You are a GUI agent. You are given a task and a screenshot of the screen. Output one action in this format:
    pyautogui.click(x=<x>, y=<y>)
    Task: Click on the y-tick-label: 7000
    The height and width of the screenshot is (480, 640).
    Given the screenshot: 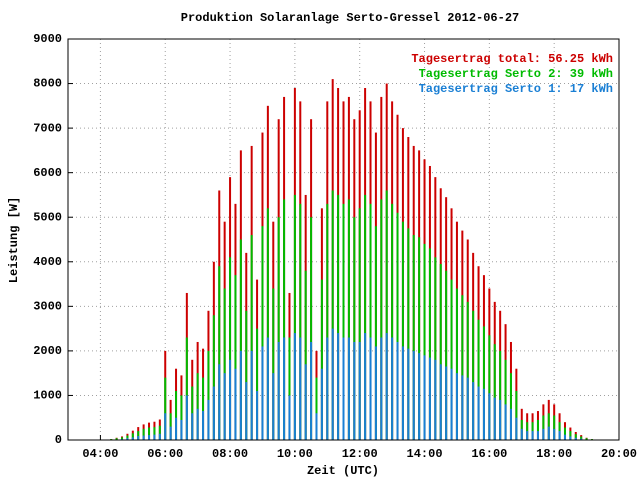 What is the action you would take?
    pyautogui.click(x=47, y=128)
    